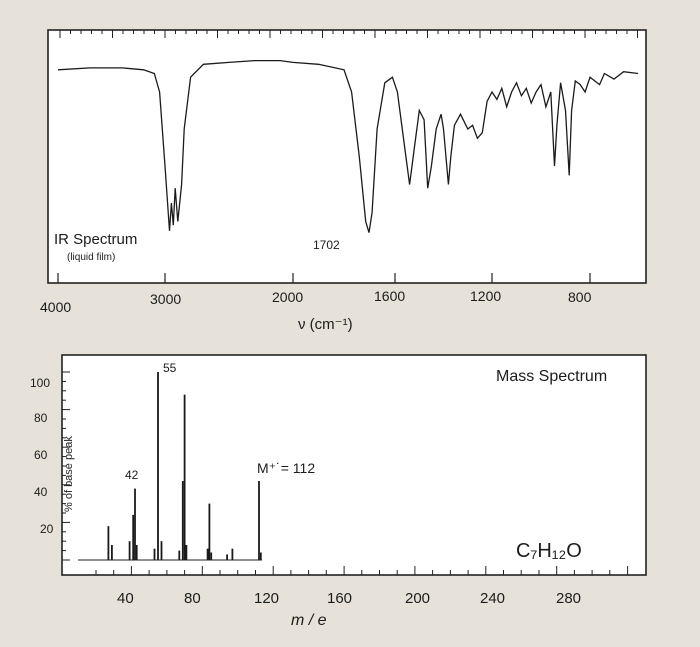  What do you see at coordinates (55, 307) in the screenshot?
I see `ir-tick-label-4000: 4000` at bounding box center [55, 307].